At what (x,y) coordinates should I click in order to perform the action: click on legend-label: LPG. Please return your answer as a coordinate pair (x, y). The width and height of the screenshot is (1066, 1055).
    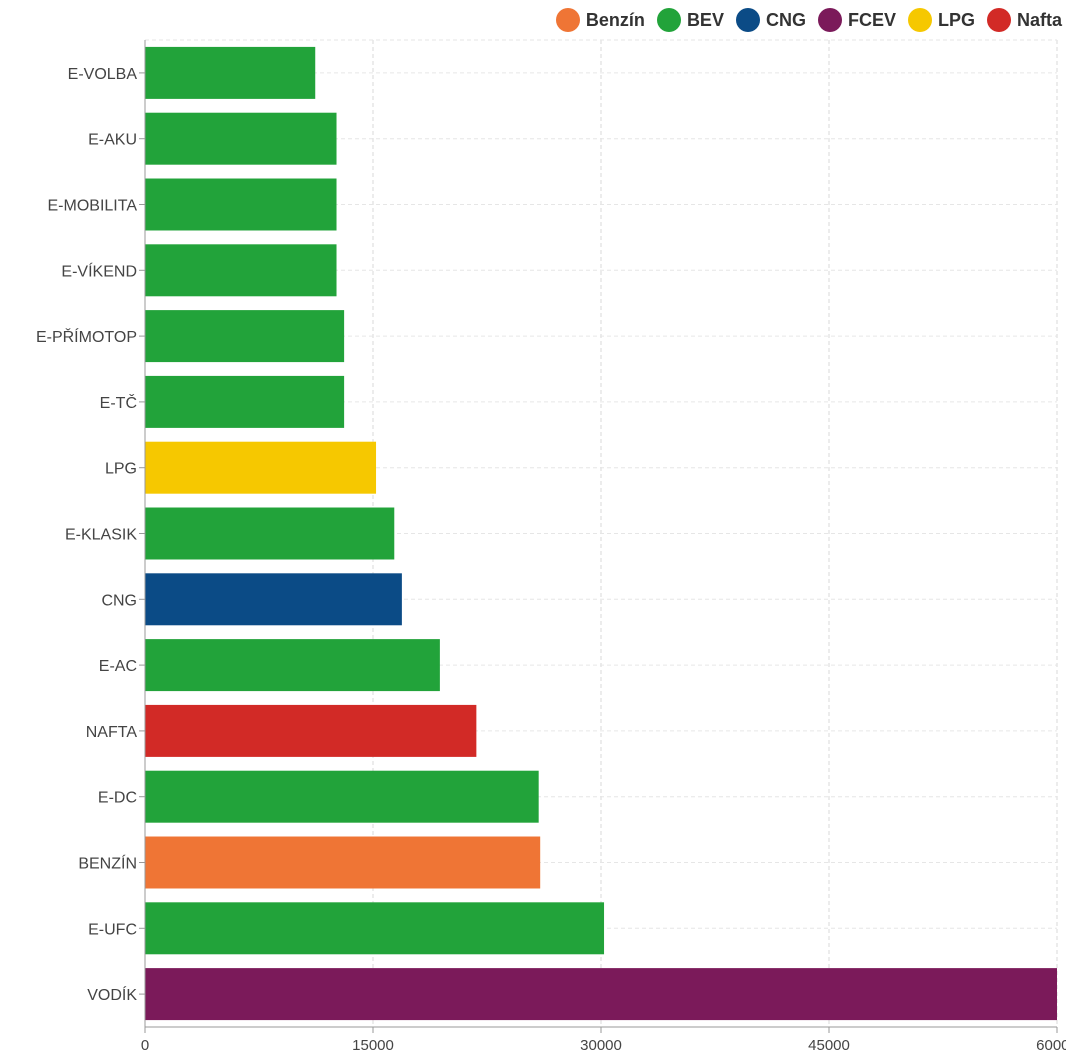
    Looking at the image, I should click on (956, 19).